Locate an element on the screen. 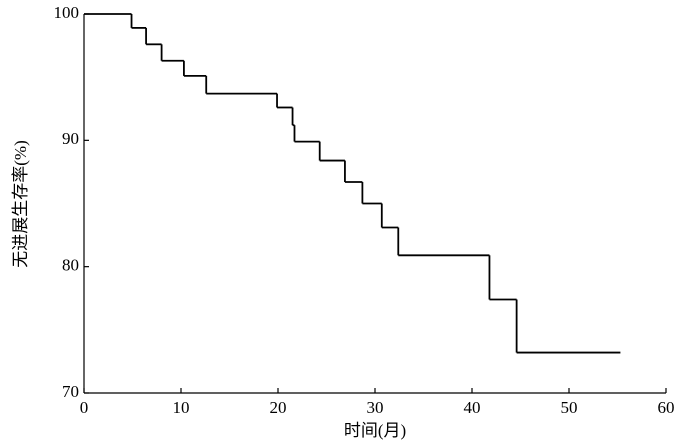 The image size is (700, 444). y-tick-label: 100 is located at coordinates (67, 12).